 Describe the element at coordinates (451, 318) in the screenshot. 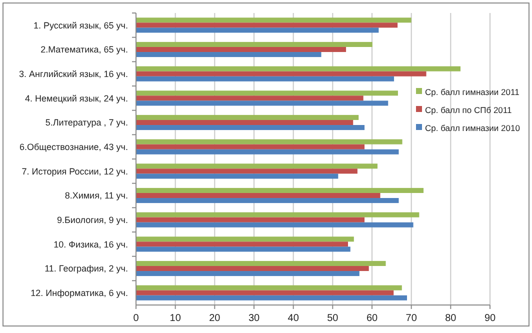

I see `x-tick-label: 80` at that location.